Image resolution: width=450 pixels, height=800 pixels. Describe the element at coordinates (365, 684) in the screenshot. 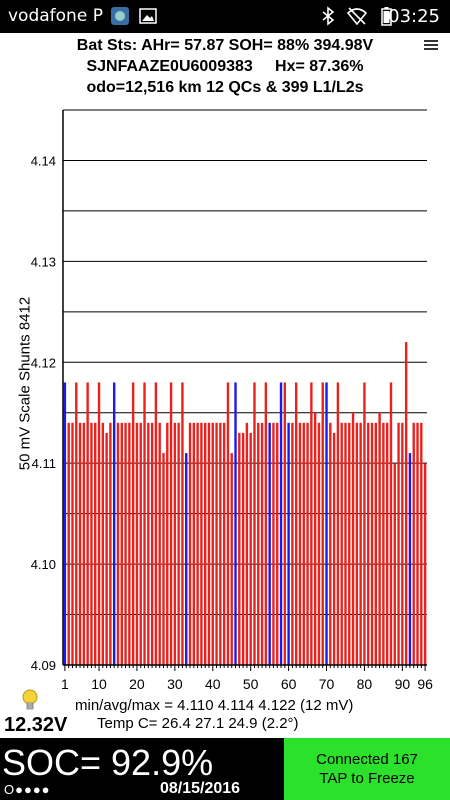

I see `x-tick-label: 80` at that location.